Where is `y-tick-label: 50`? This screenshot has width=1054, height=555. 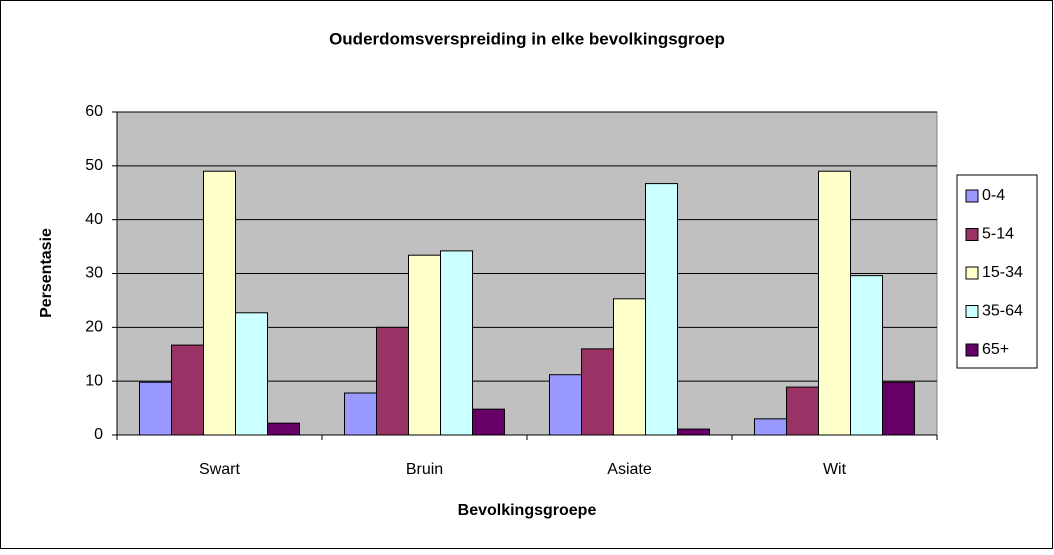 y-tick-label: 50 is located at coordinates (94, 165).